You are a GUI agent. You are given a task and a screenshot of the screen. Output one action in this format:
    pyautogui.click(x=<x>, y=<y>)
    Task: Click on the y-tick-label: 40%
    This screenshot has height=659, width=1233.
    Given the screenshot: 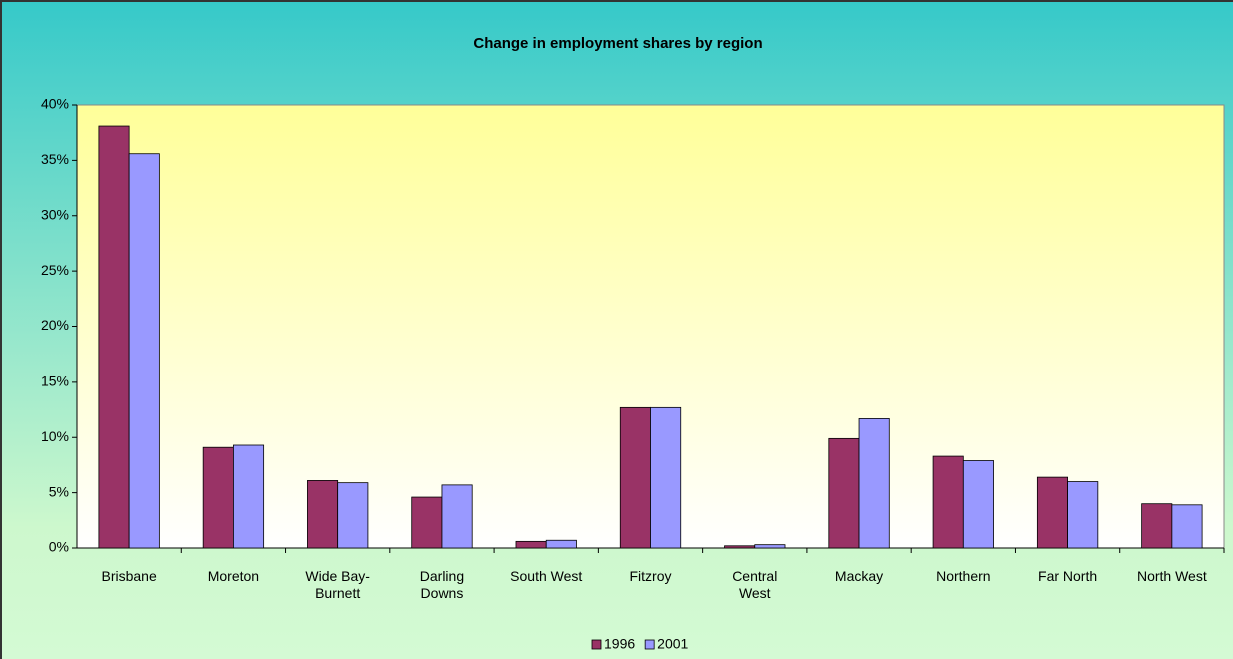 What is the action you would take?
    pyautogui.click(x=55, y=104)
    